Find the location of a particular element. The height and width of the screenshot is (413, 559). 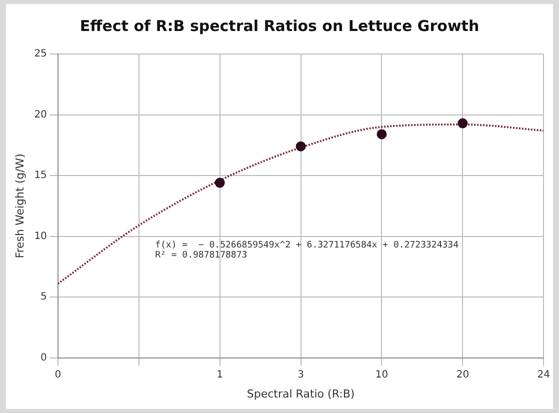

x-tick-label: 10 is located at coordinates (381, 374).